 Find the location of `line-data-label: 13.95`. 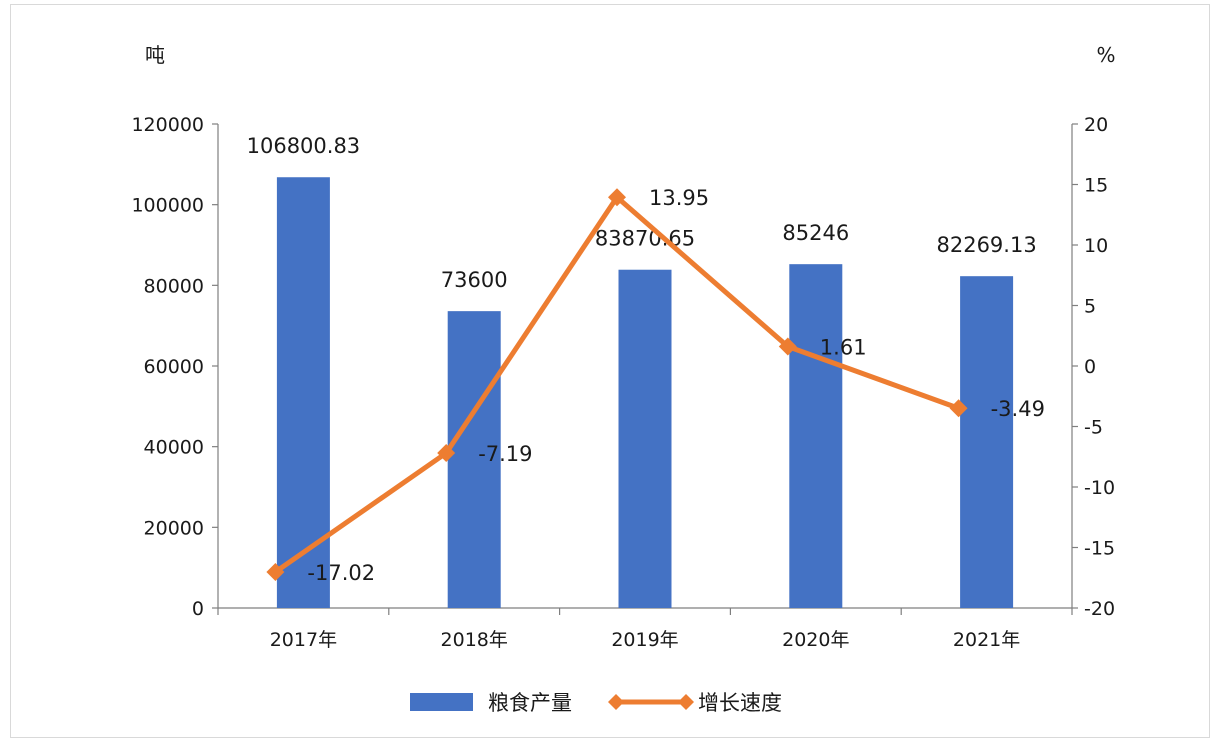

line-data-label: 13.95 is located at coordinates (679, 198).